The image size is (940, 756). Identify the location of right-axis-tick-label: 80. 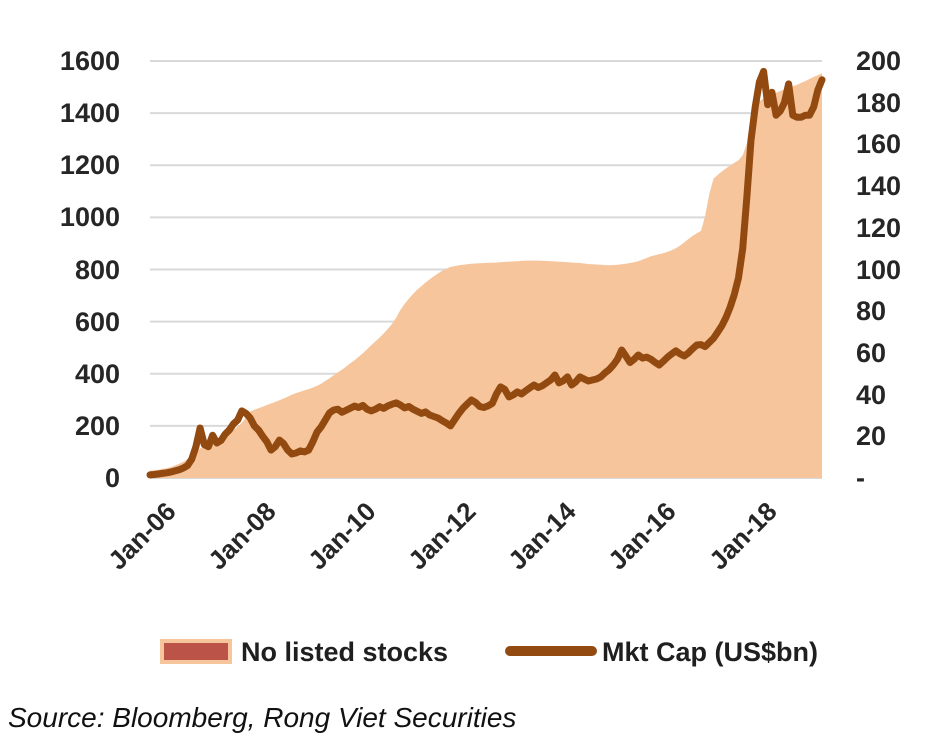
(871, 311).